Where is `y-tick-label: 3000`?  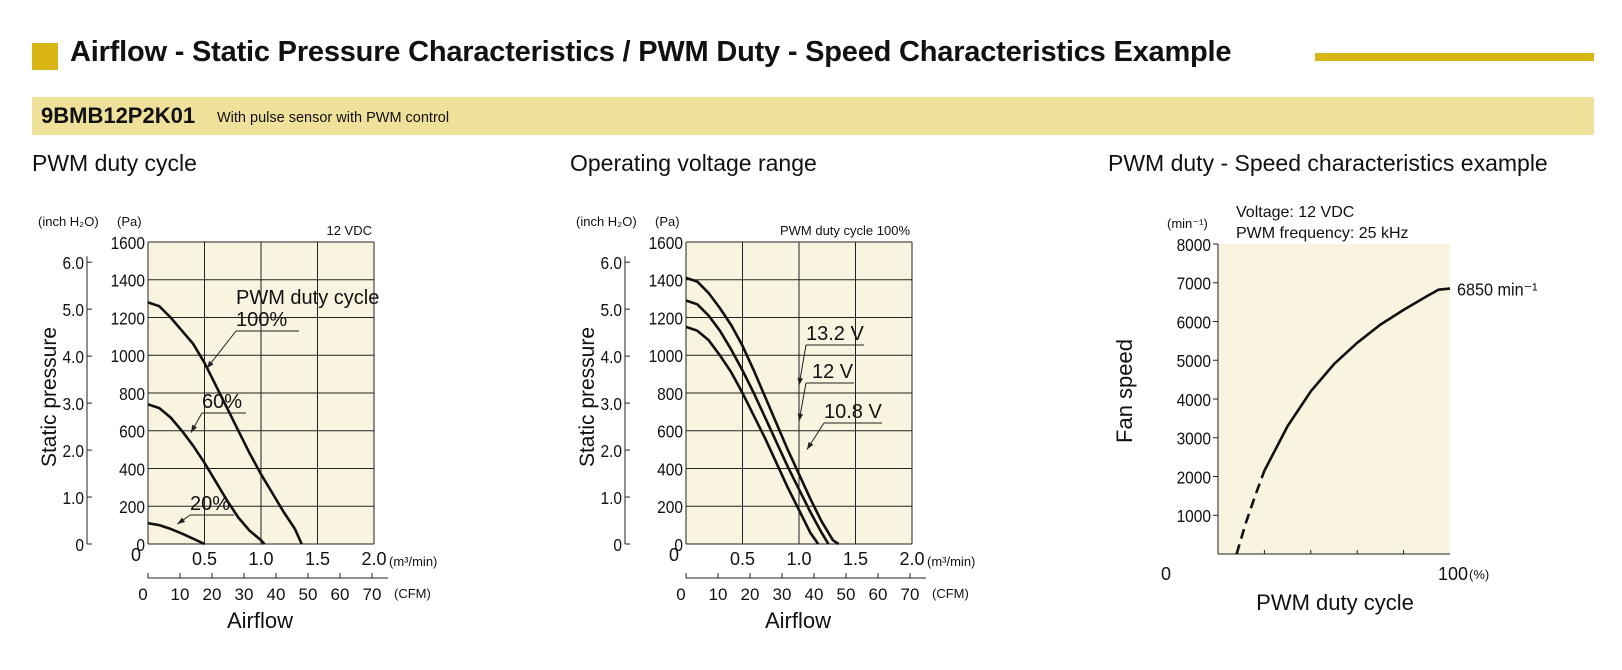
y-tick-label: 3000 is located at coordinates (1194, 439).